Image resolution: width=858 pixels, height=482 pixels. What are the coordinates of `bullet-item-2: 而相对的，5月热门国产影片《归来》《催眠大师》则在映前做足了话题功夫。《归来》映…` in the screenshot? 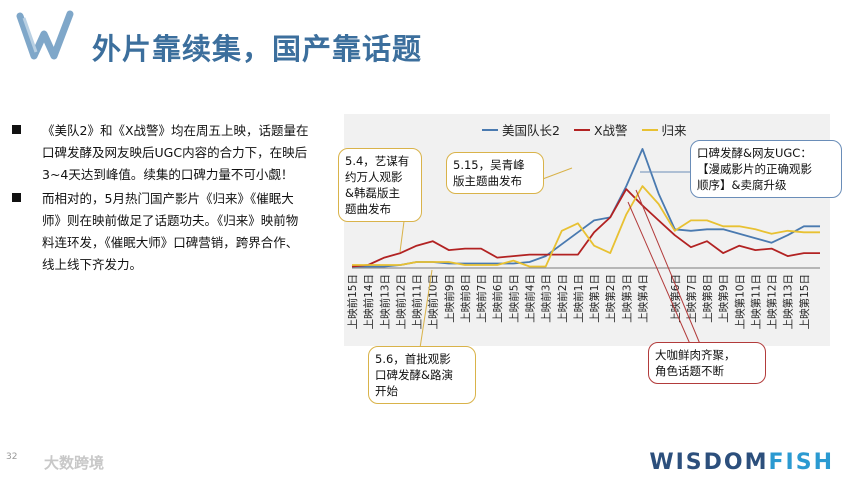 It's located at (160, 232).